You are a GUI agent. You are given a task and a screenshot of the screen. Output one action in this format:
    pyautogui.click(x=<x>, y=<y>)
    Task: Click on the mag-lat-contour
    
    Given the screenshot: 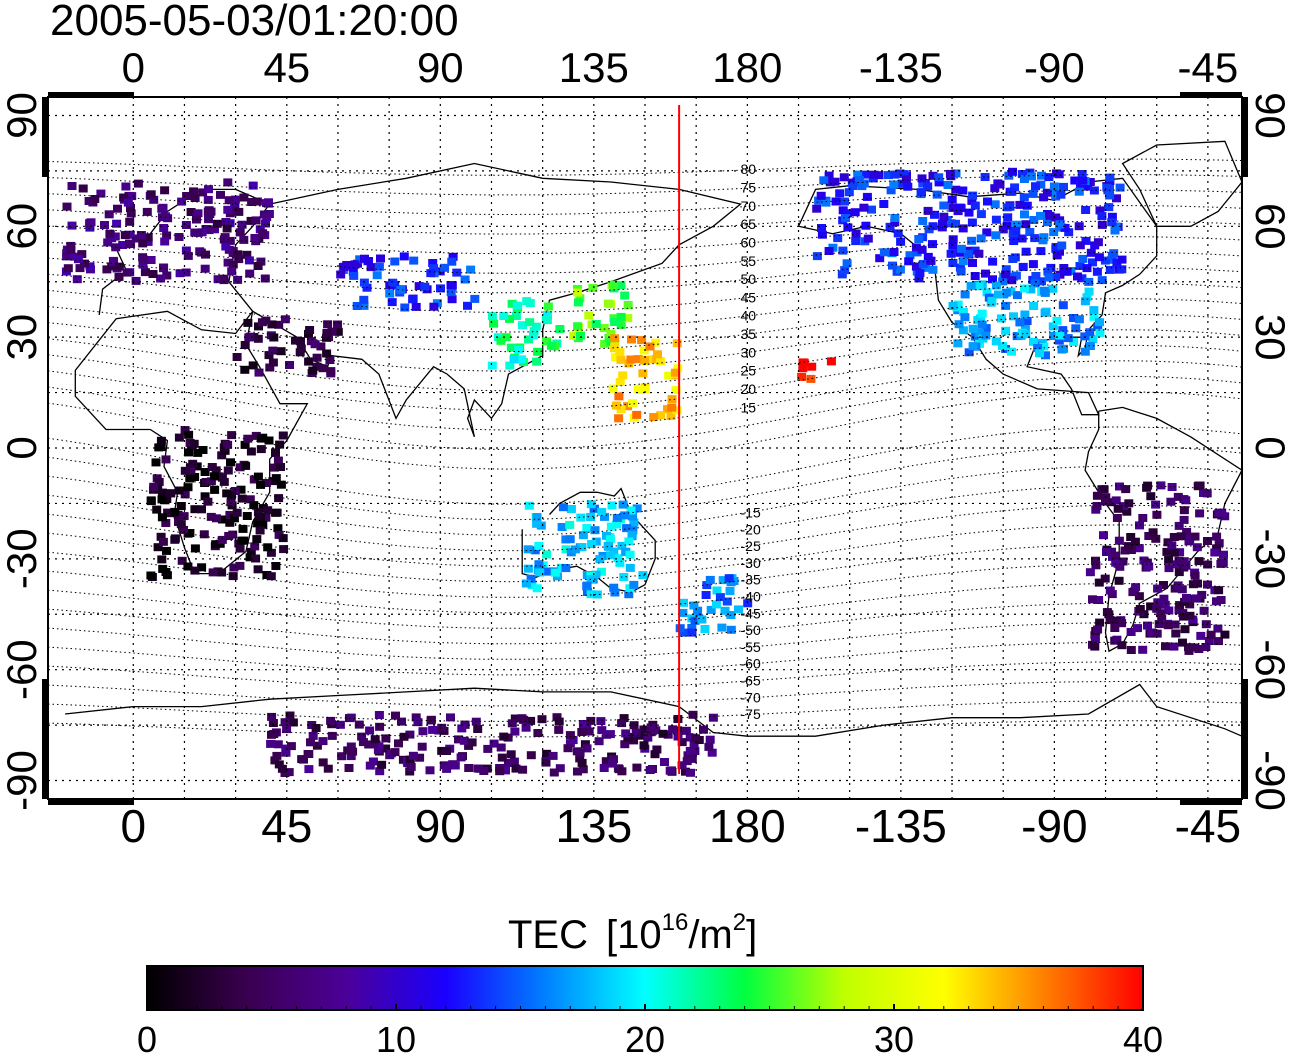 What is the action you would take?
    pyautogui.click(x=645, y=711)
    